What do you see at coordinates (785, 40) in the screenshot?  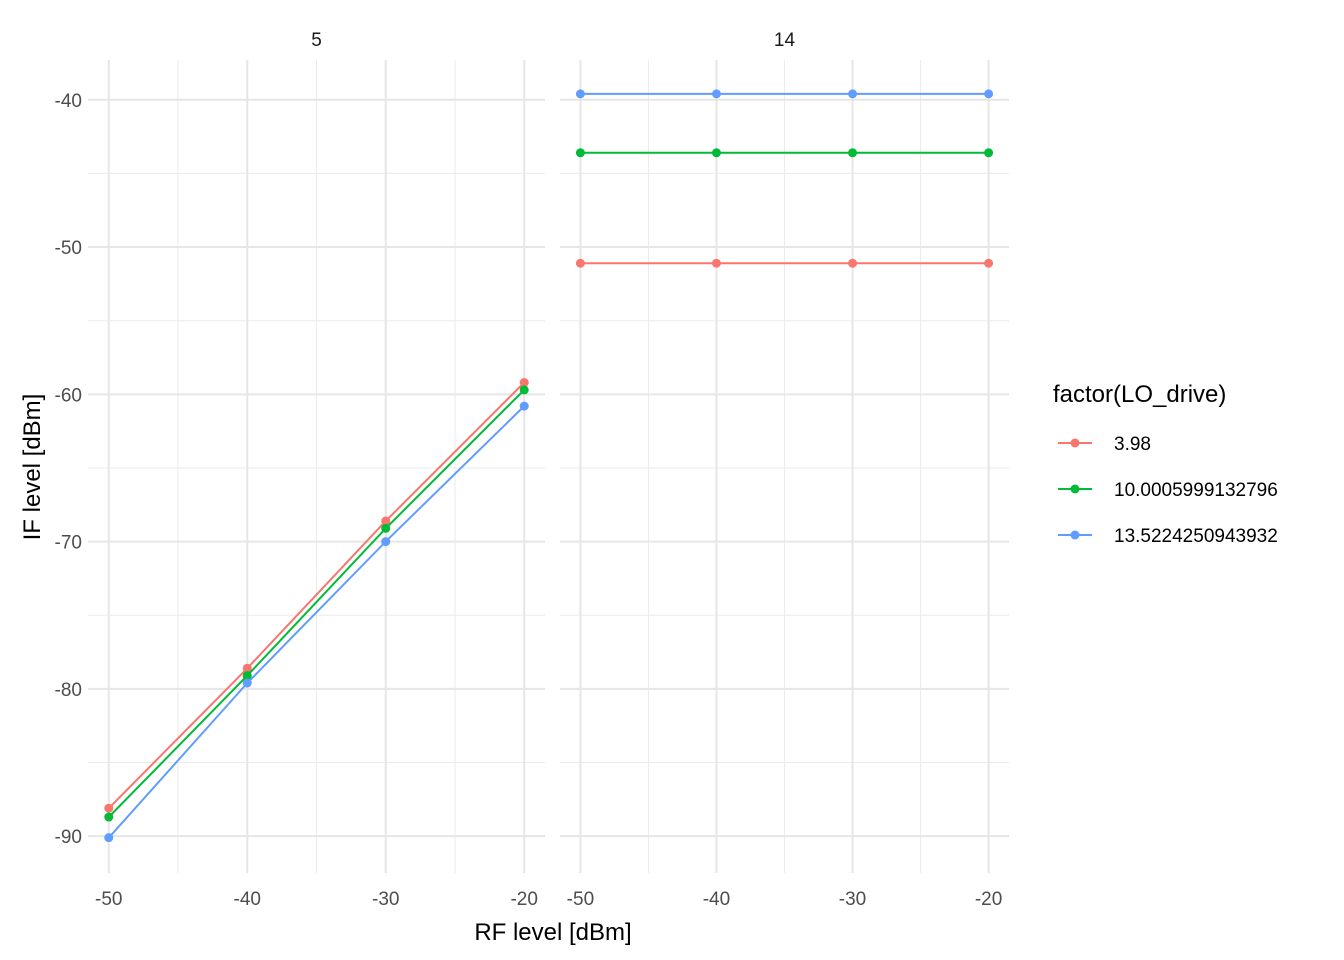 I see `facet-strip-label: 14` at bounding box center [785, 40].